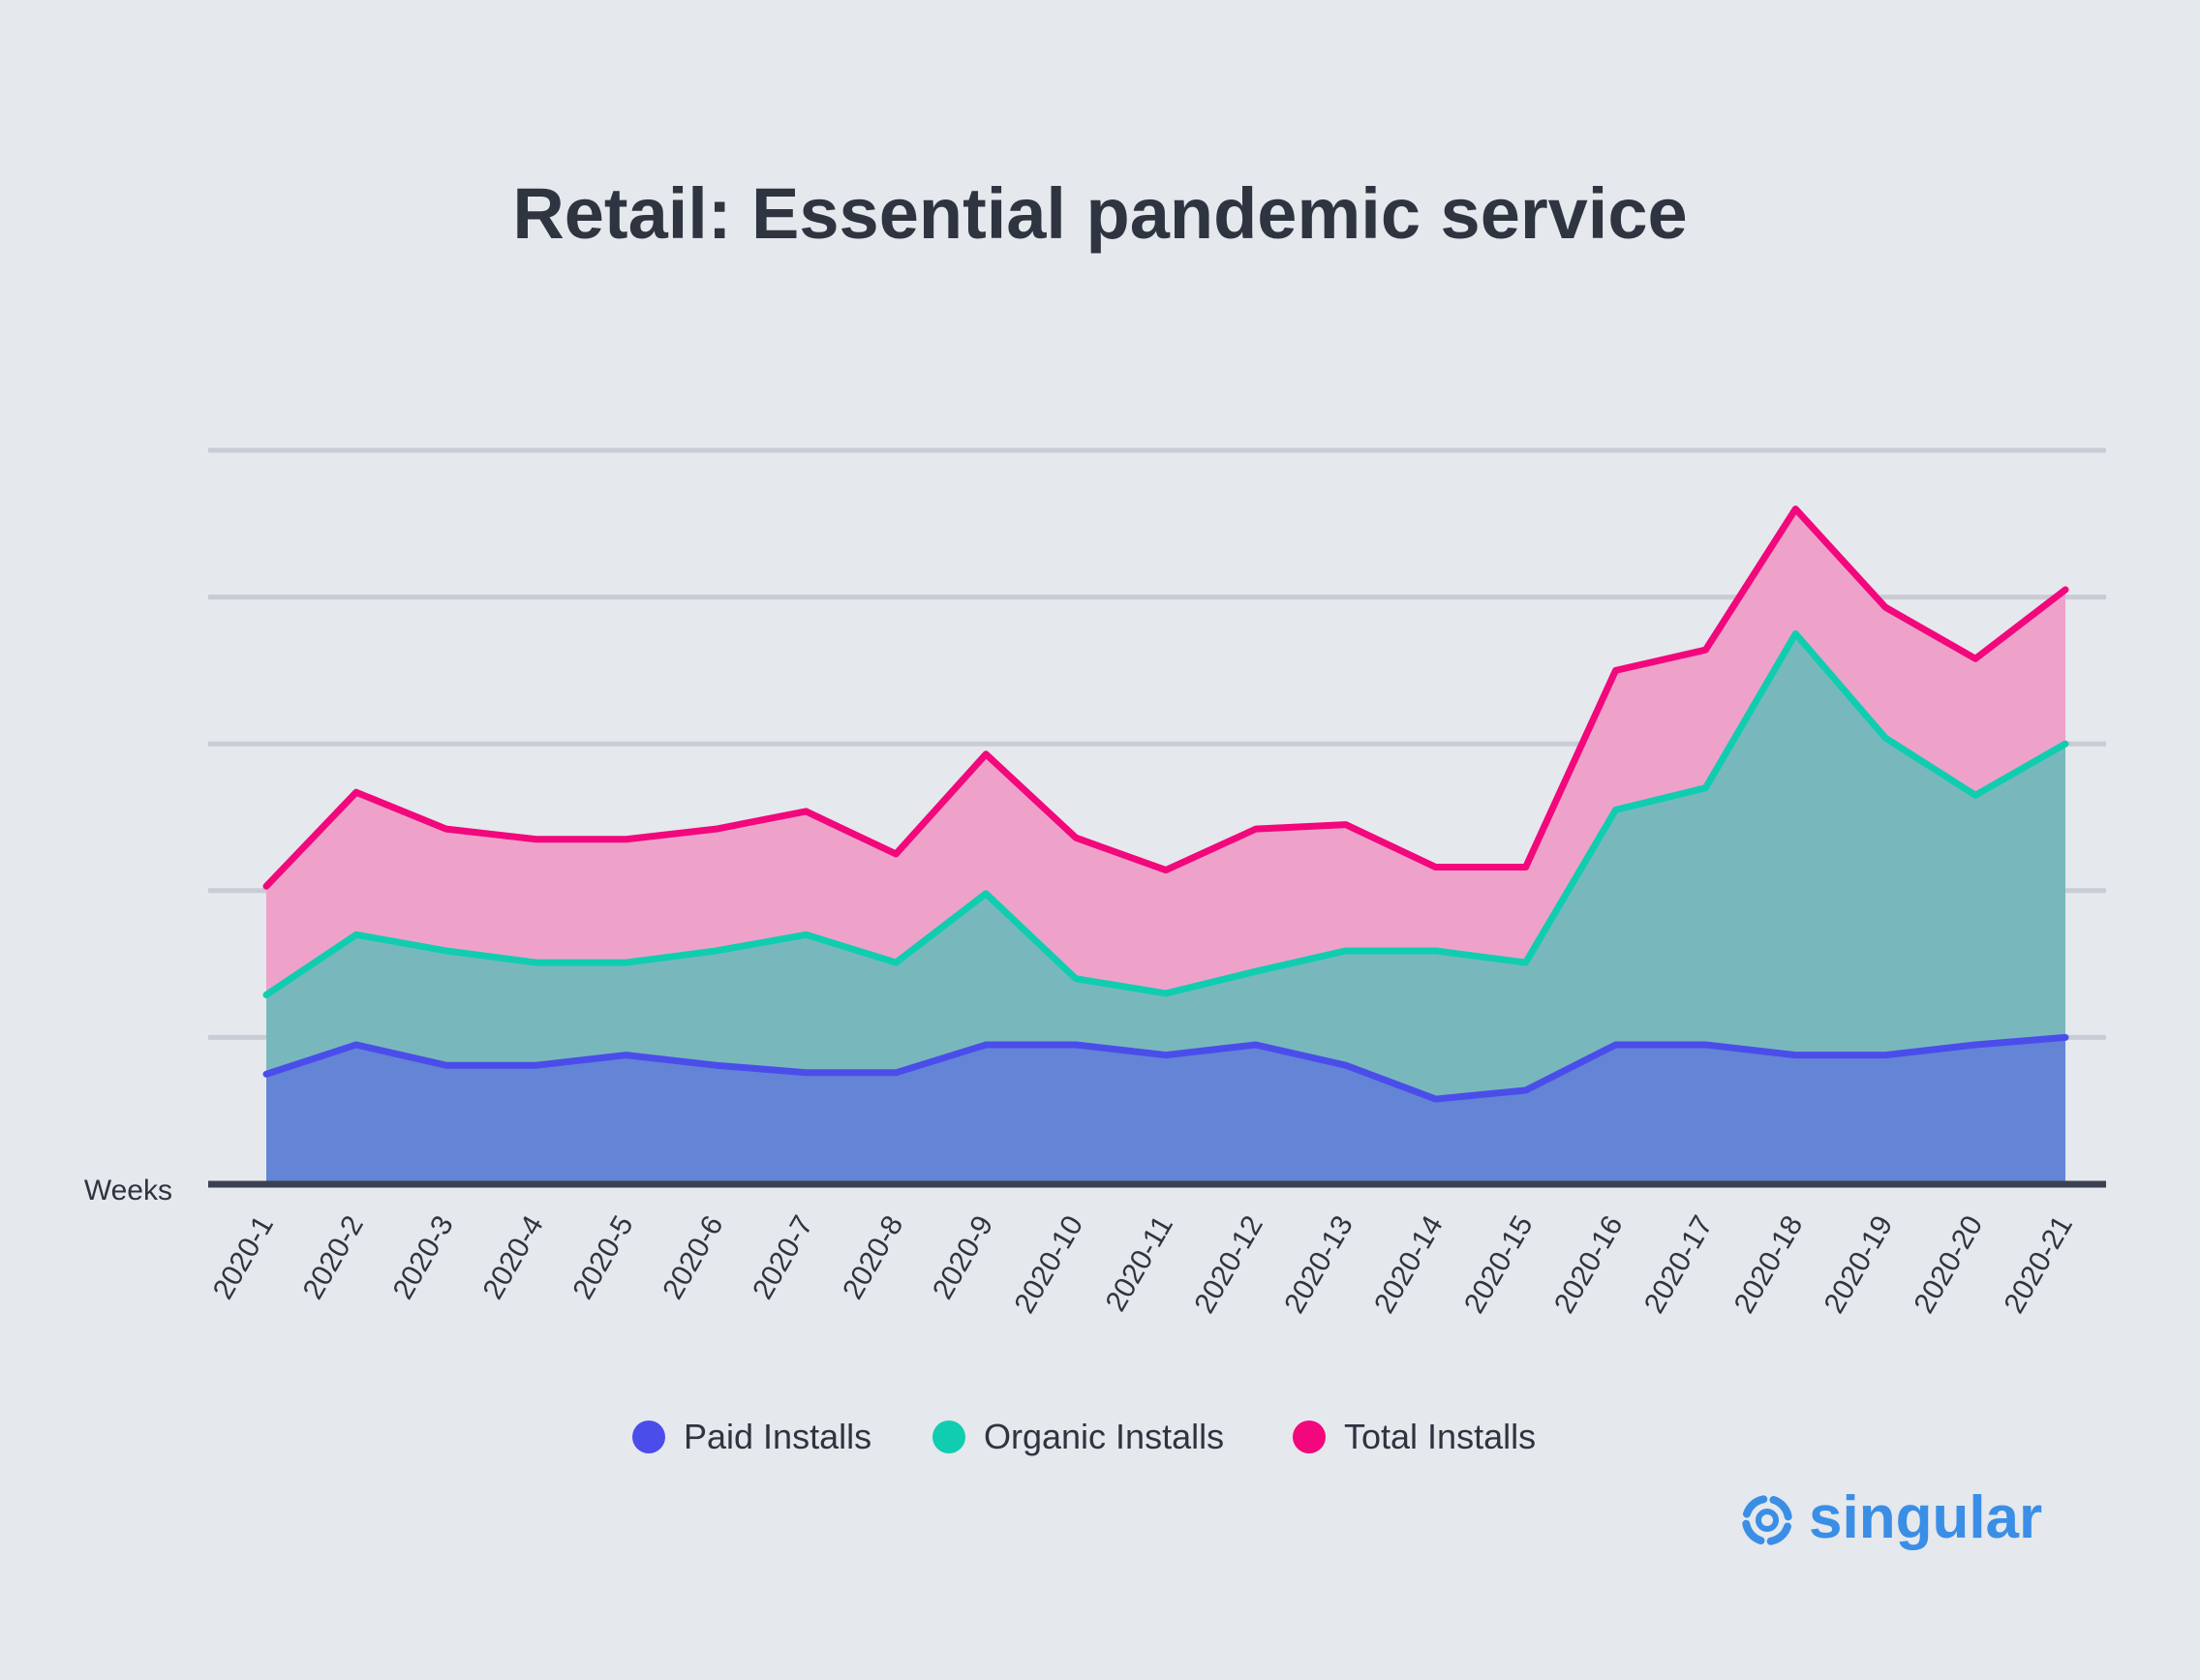 This screenshot has height=1680, width=2200. Describe the element at coordinates (1679, 1265) in the screenshot. I see `x-tick-label: 2020-17` at that location.